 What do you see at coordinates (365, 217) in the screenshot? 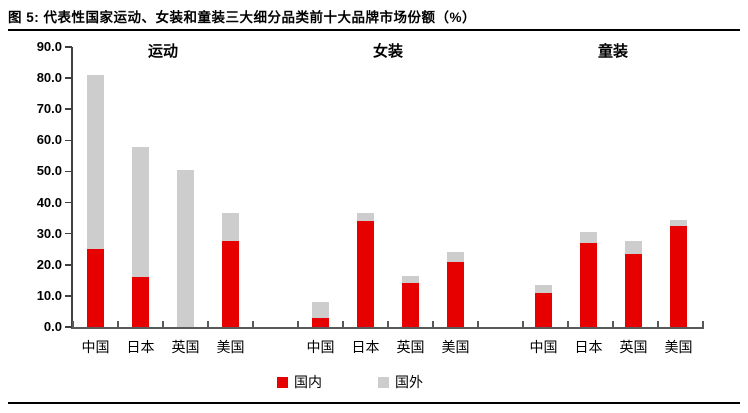
I see `bar-foreign-女装-日本` at bounding box center [365, 217].